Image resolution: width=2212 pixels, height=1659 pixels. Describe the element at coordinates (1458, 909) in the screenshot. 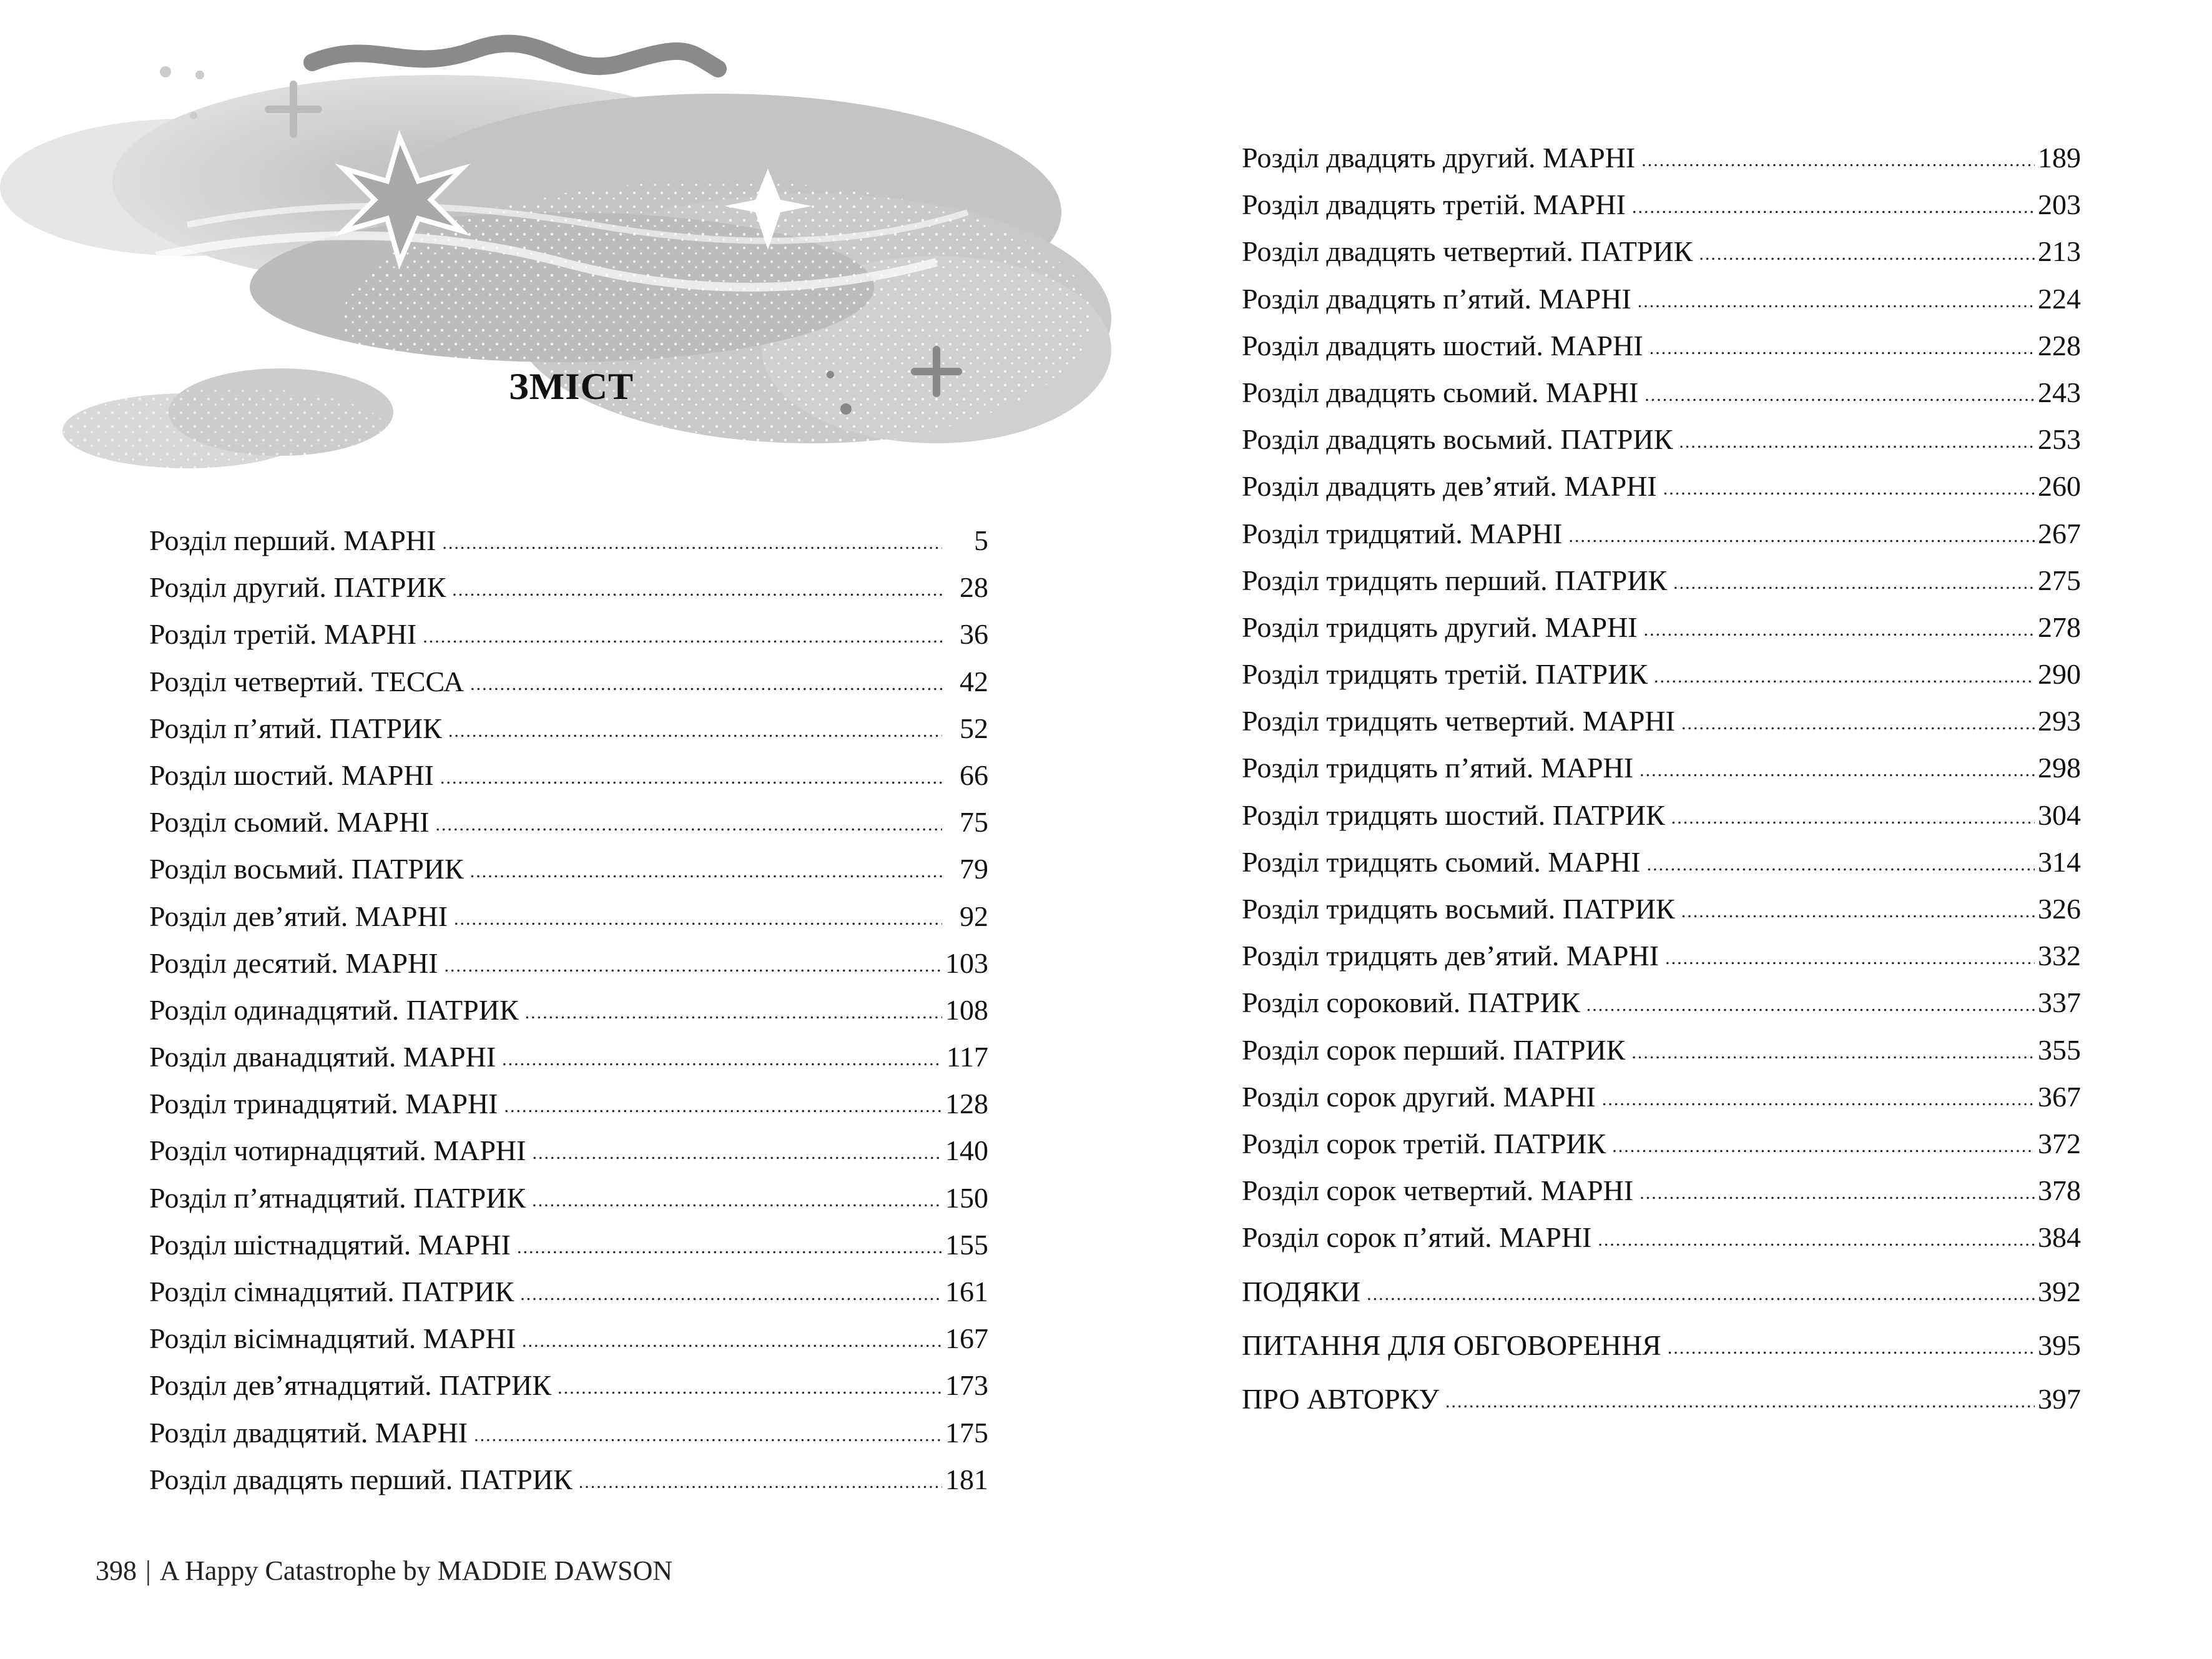

I see `toc-entry-title: Розділ тридцять восьмий. ПАТРИК` at that location.